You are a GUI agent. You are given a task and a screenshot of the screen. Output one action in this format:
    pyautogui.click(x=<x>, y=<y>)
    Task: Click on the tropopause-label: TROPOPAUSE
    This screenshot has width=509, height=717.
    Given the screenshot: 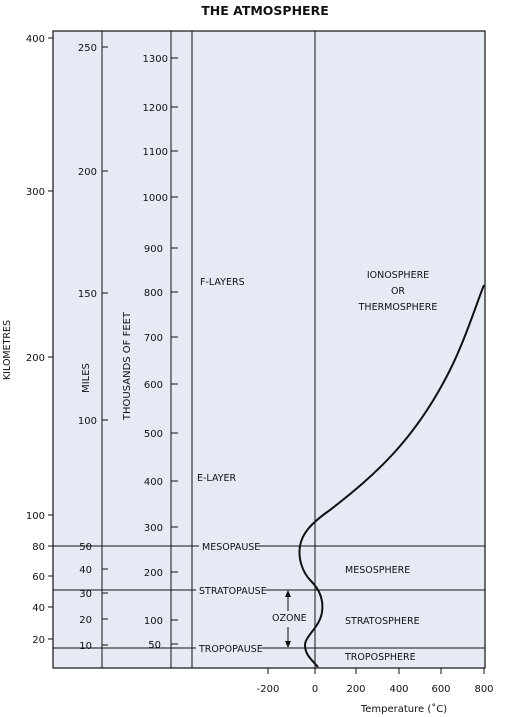 What is the action you would take?
    pyautogui.click(x=230, y=649)
    